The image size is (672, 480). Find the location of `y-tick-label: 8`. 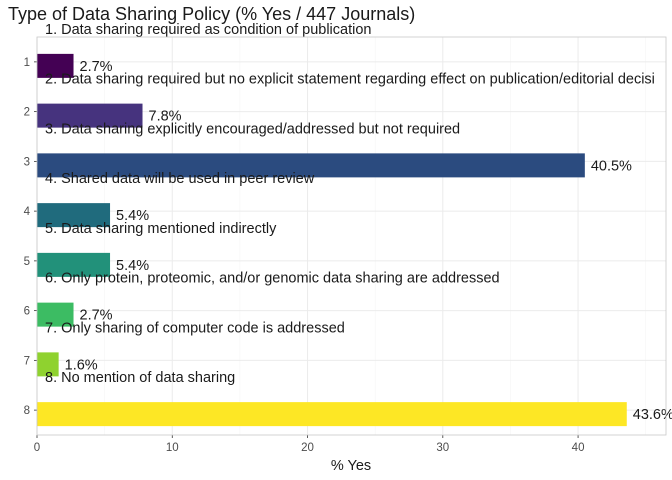

y-tick-label: 8 is located at coordinates (27, 411).